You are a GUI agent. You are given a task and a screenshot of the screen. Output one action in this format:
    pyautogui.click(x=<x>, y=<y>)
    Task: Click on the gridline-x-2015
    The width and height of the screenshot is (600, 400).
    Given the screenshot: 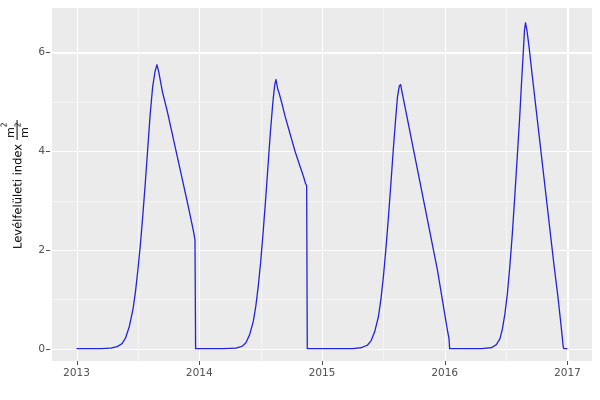 What is the action you would take?
    pyautogui.click(x=323, y=184)
    